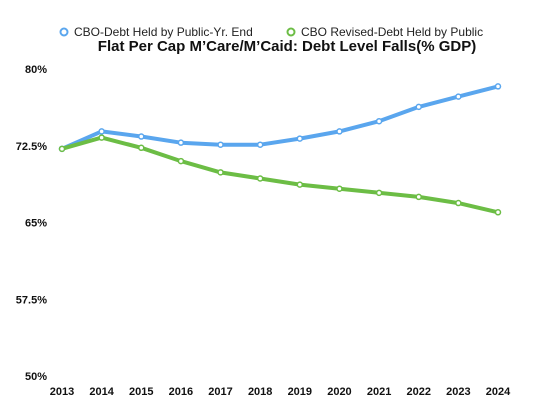 This screenshot has width=541, height=410. What do you see at coordinates (31, 300) in the screenshot?
I see `y-tick-label: 57.5%` at bounding box center [31, 300].